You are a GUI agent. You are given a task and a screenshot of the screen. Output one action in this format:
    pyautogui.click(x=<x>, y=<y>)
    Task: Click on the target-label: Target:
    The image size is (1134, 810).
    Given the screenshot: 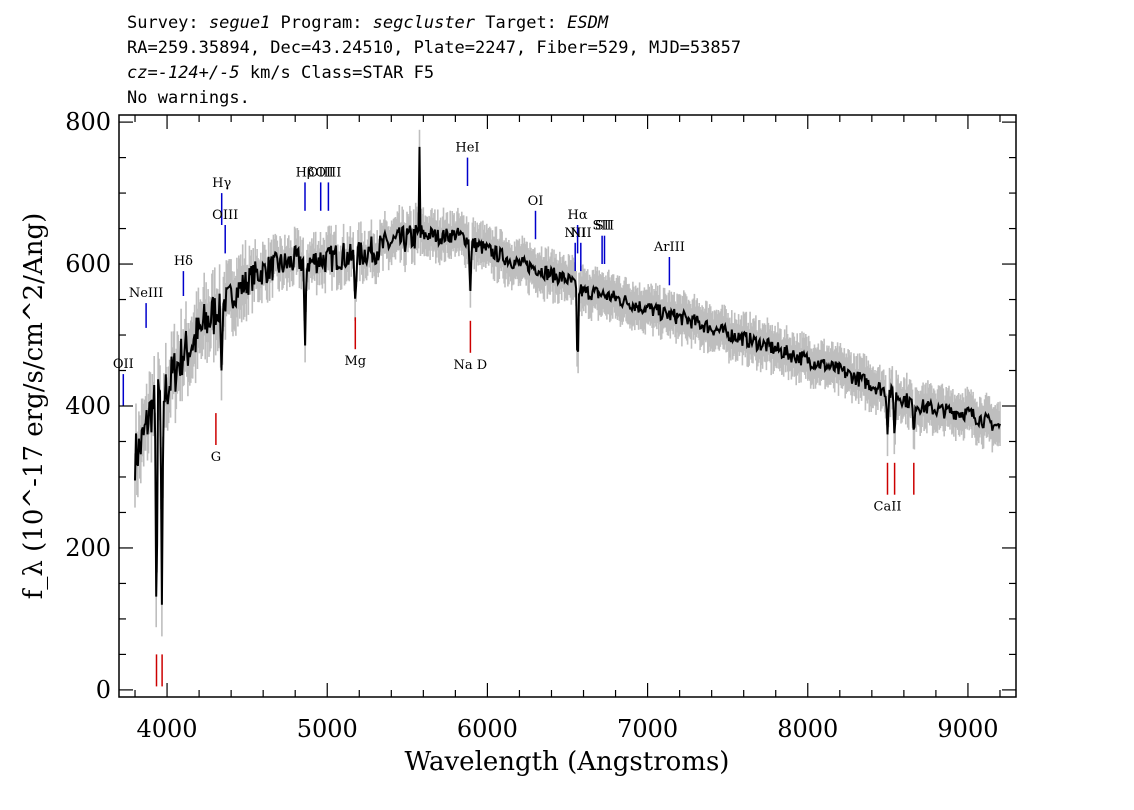 What is the action you would take?
    pyautogui.click(x=521, y=23)
    